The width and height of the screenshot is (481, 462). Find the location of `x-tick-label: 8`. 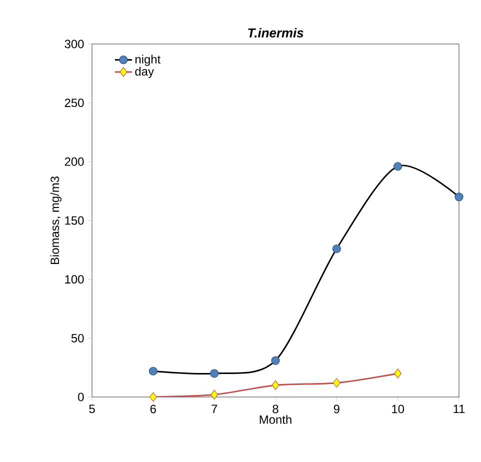

x-tick-label: 8 is located at coordinates (275, 409).